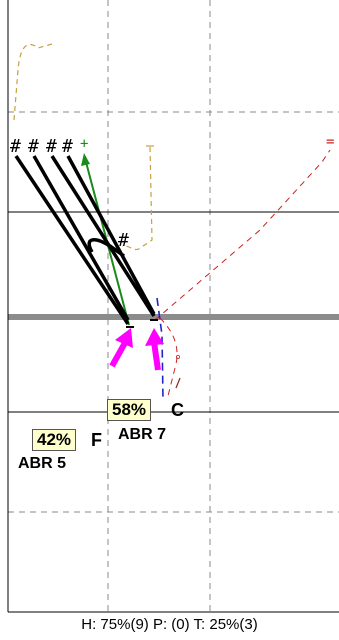 The height and width of the screenshot is (640, 339). I want to click on play-stats-footer: H: 75%(9) P: (0) T: 25%(3), so click(169, 624).